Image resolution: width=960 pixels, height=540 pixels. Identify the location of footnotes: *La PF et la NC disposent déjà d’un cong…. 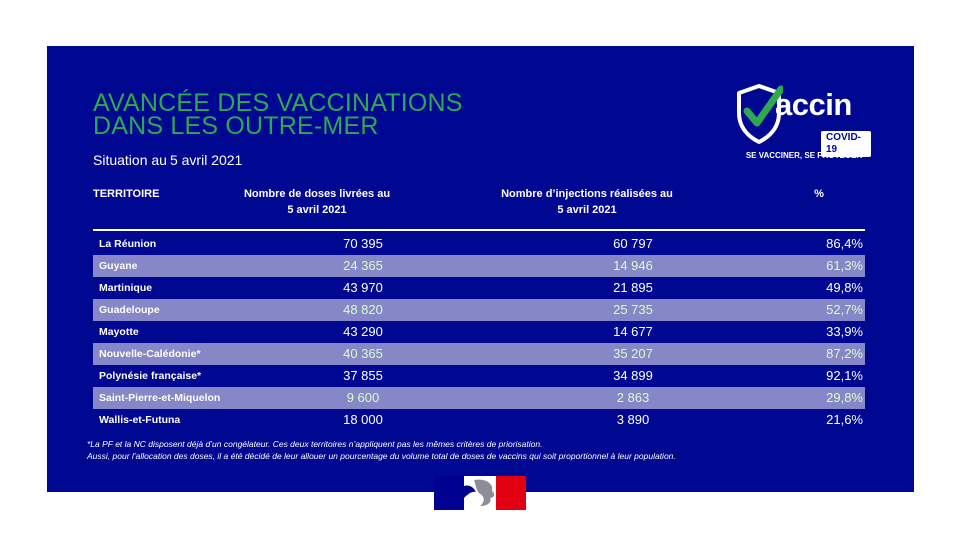
(381, 450).